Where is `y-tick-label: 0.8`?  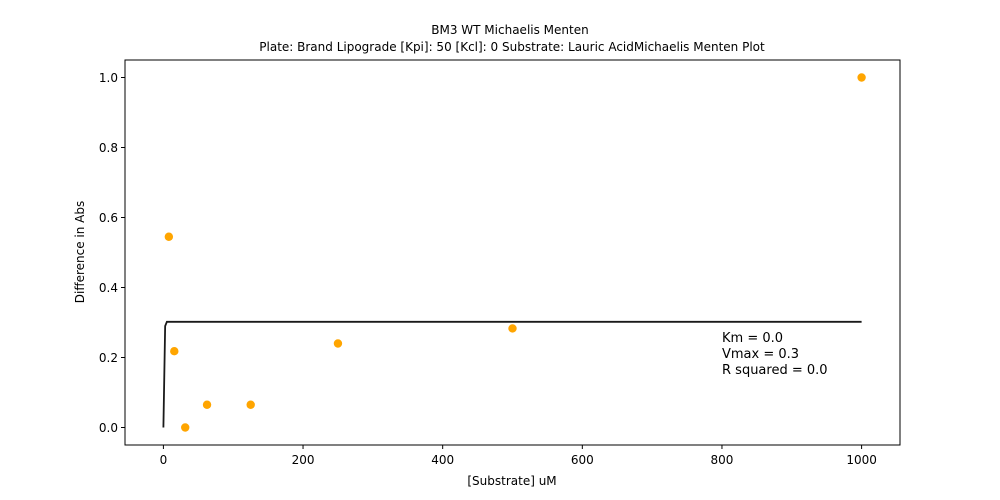
y-tick-label: 0.8 is located at coordinates (108, 148).